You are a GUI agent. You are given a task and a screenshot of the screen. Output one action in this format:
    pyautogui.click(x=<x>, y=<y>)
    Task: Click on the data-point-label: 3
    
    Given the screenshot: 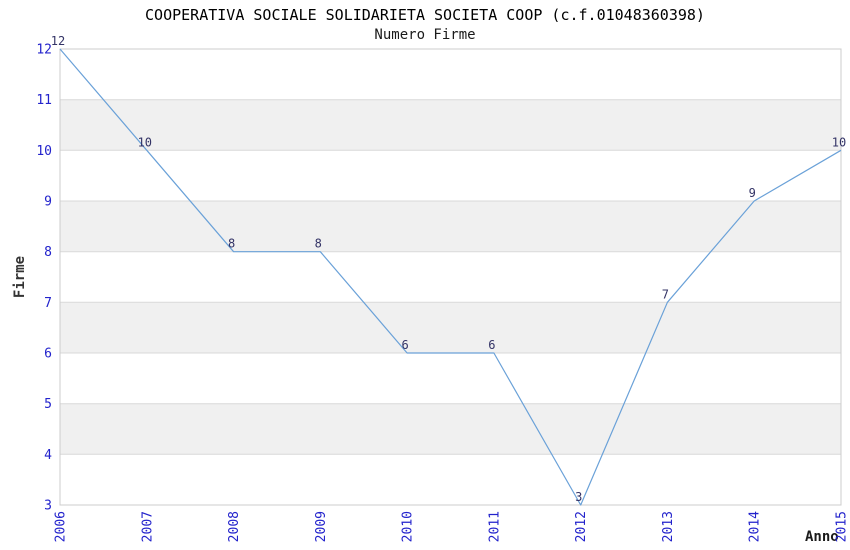 What is the action you would take?
    pyautogui.click(x=578, y=497)
    